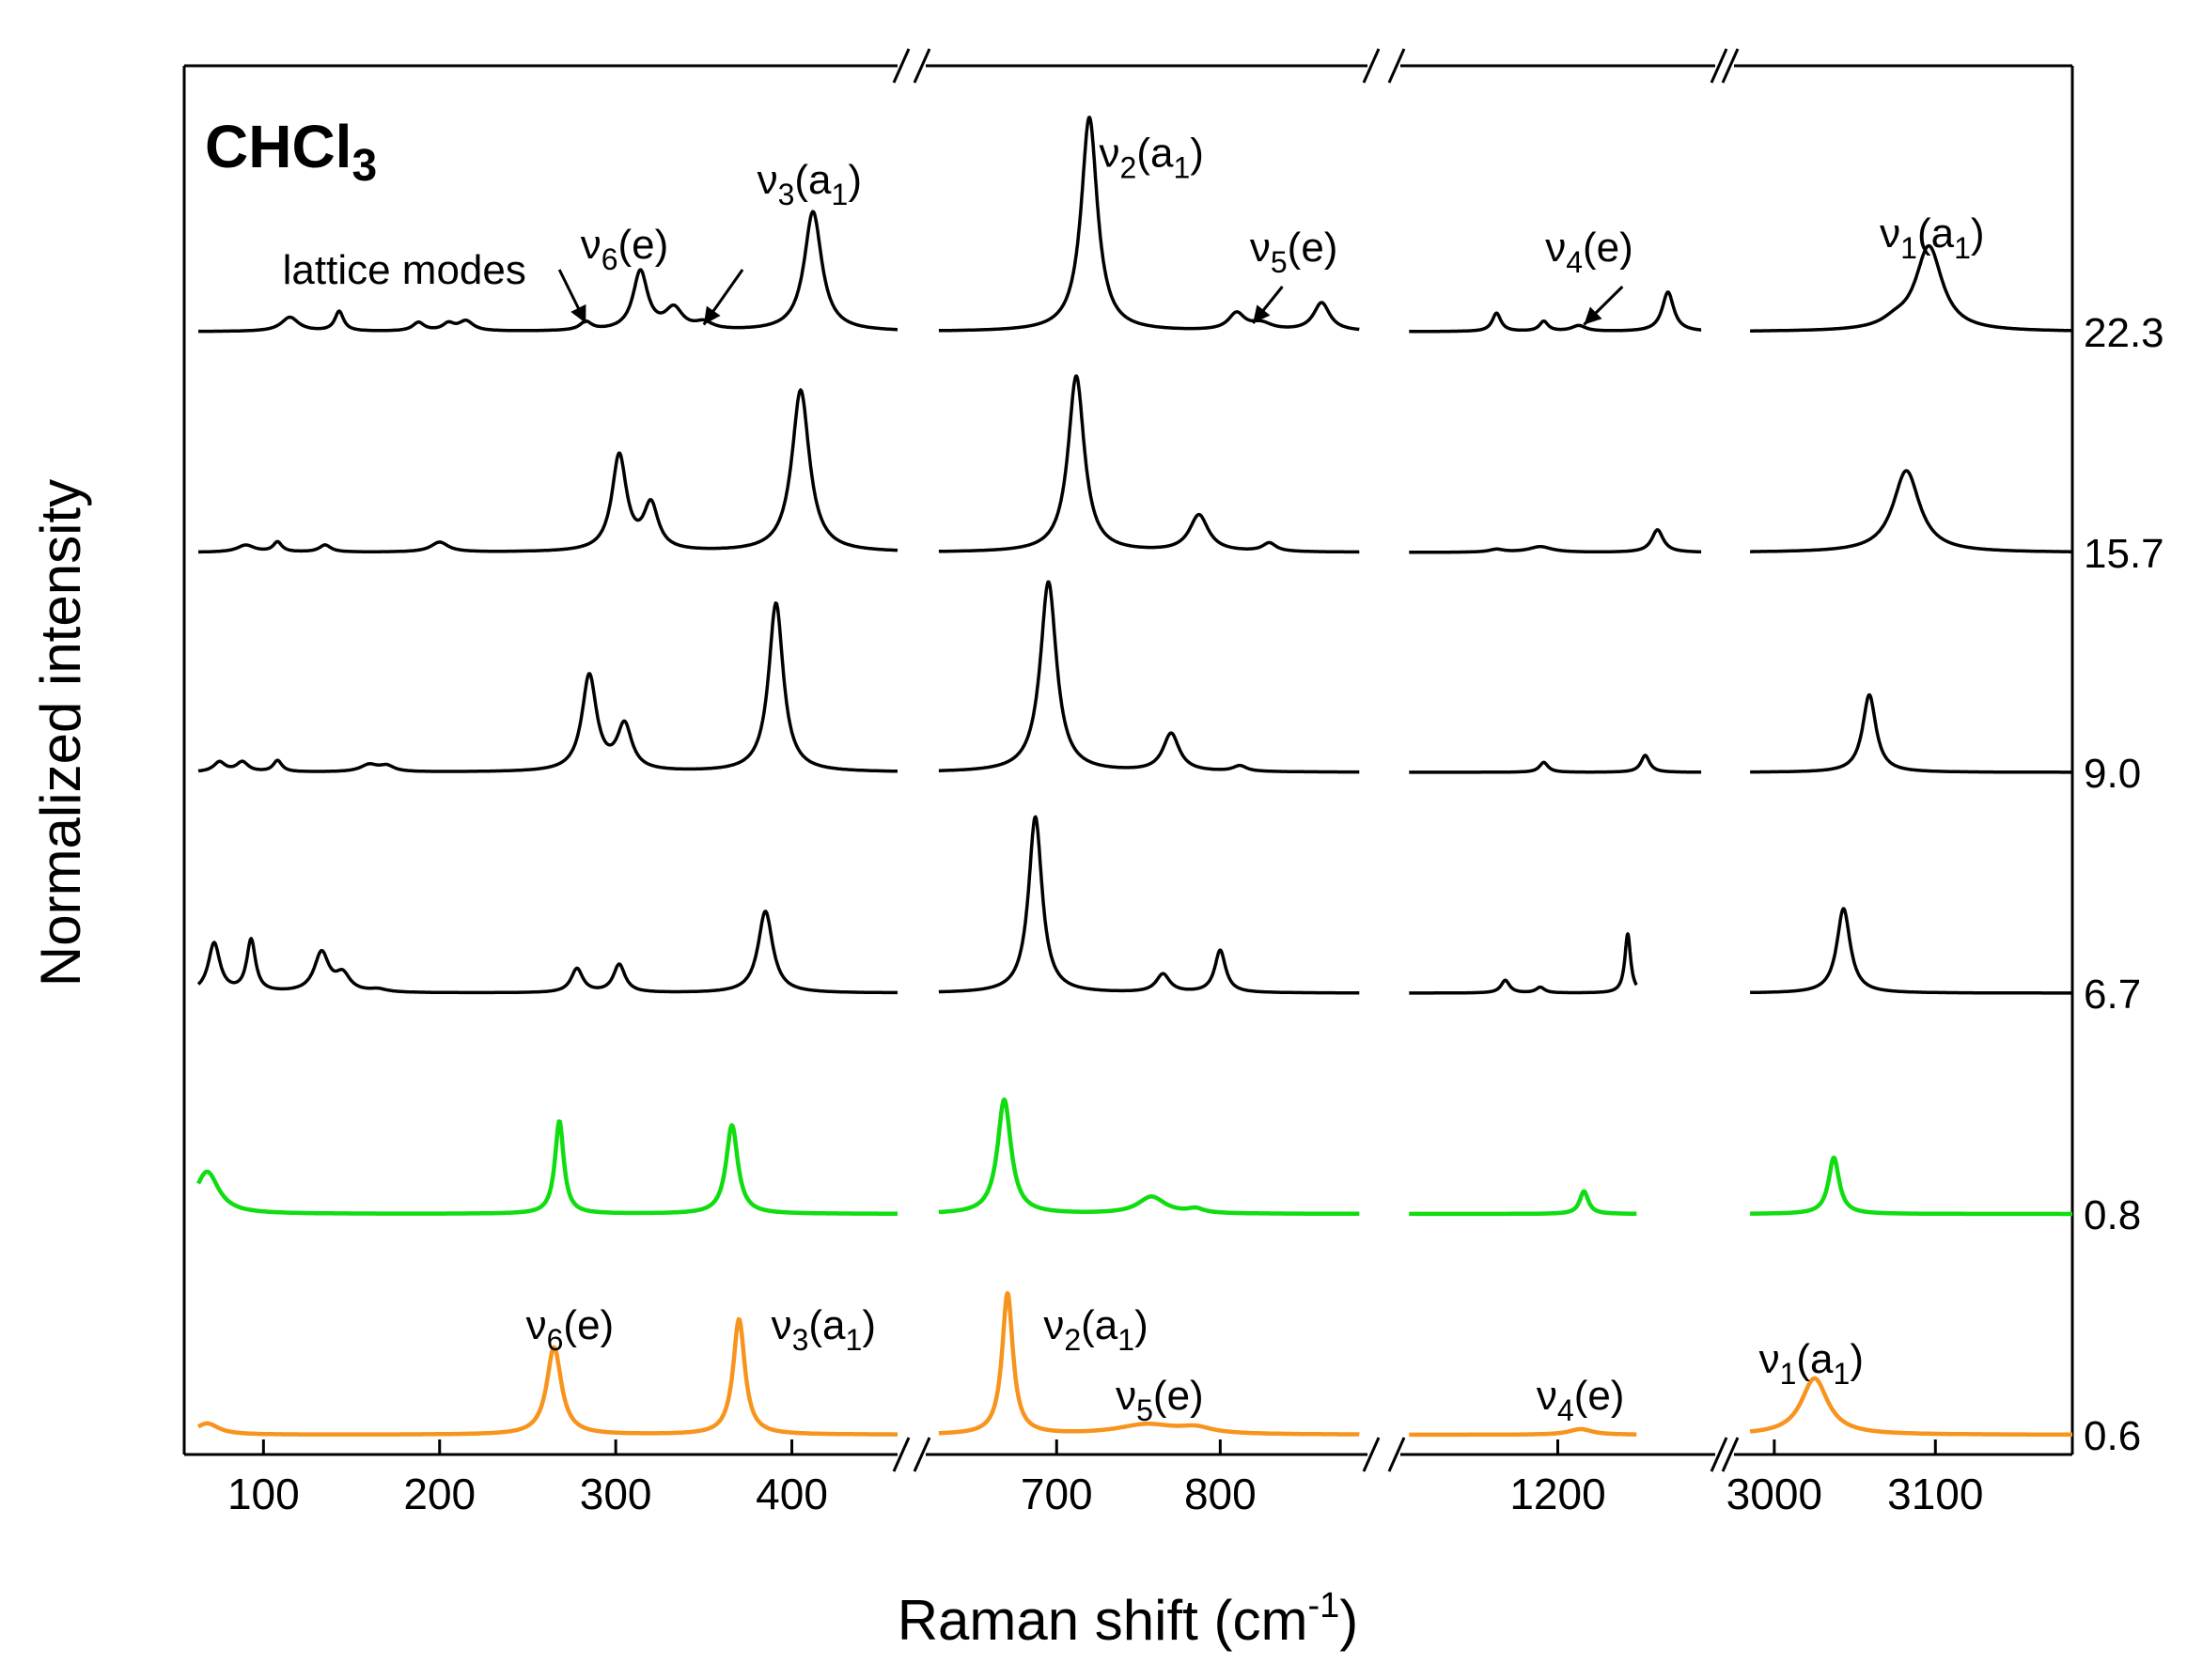 Image resolution: width=2187 pixels, height=1680 pixels. I want to click on x-tick-label-1200: 1200, so click(1557, 1494).